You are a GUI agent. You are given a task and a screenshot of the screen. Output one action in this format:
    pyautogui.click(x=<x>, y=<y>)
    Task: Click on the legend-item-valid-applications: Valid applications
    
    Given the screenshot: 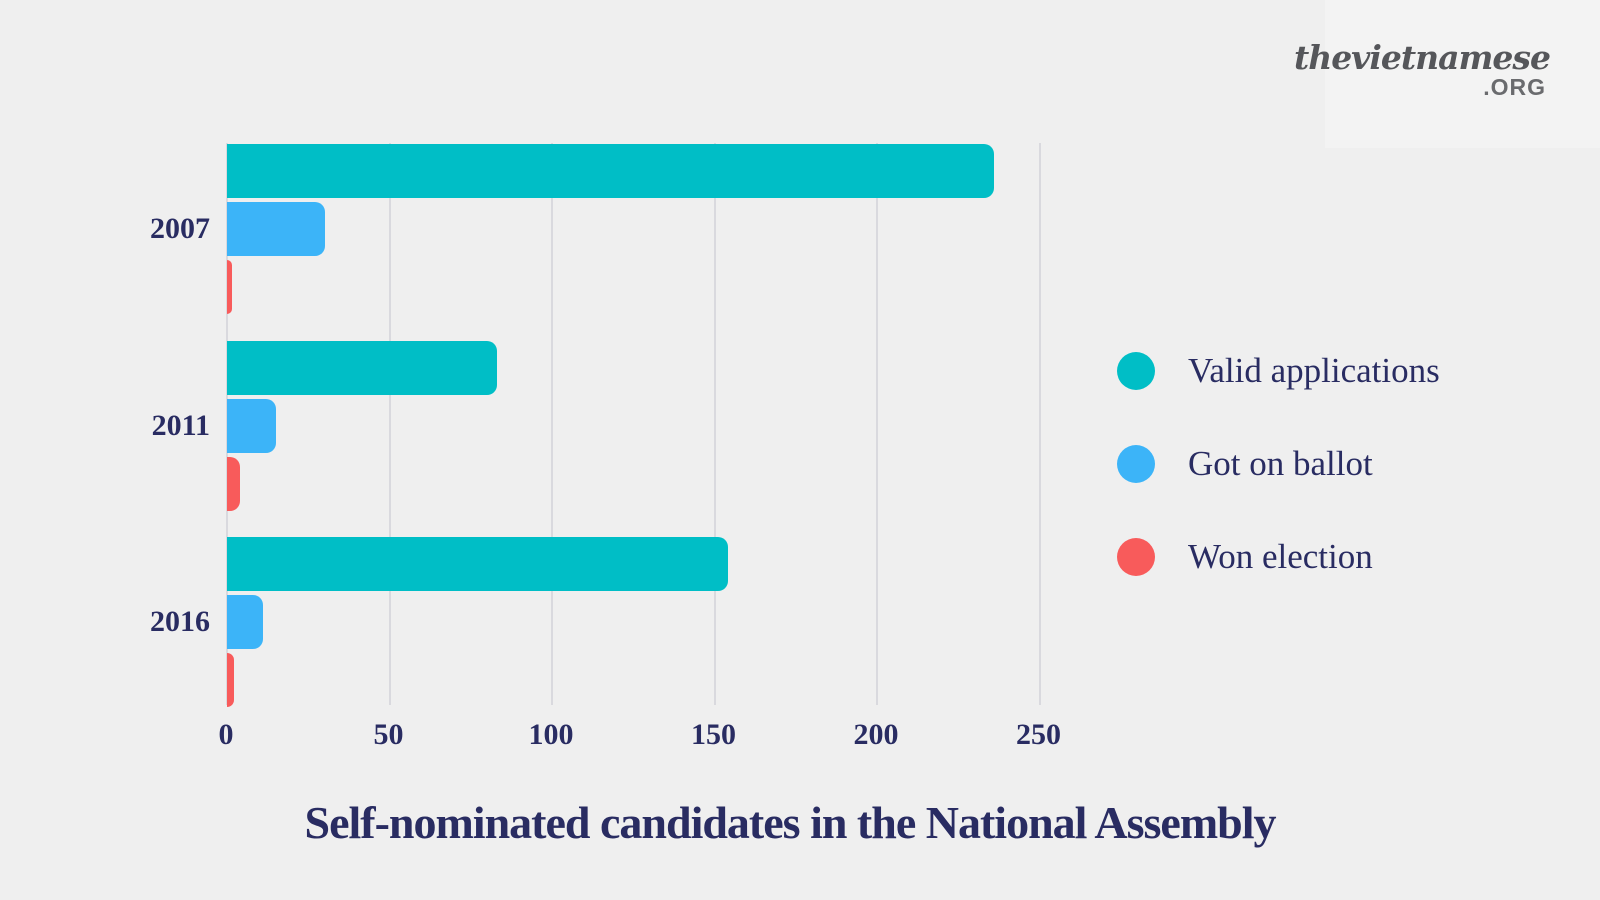 What is the action you would take?
    pyautogui.click(x=1278, y=371)
    